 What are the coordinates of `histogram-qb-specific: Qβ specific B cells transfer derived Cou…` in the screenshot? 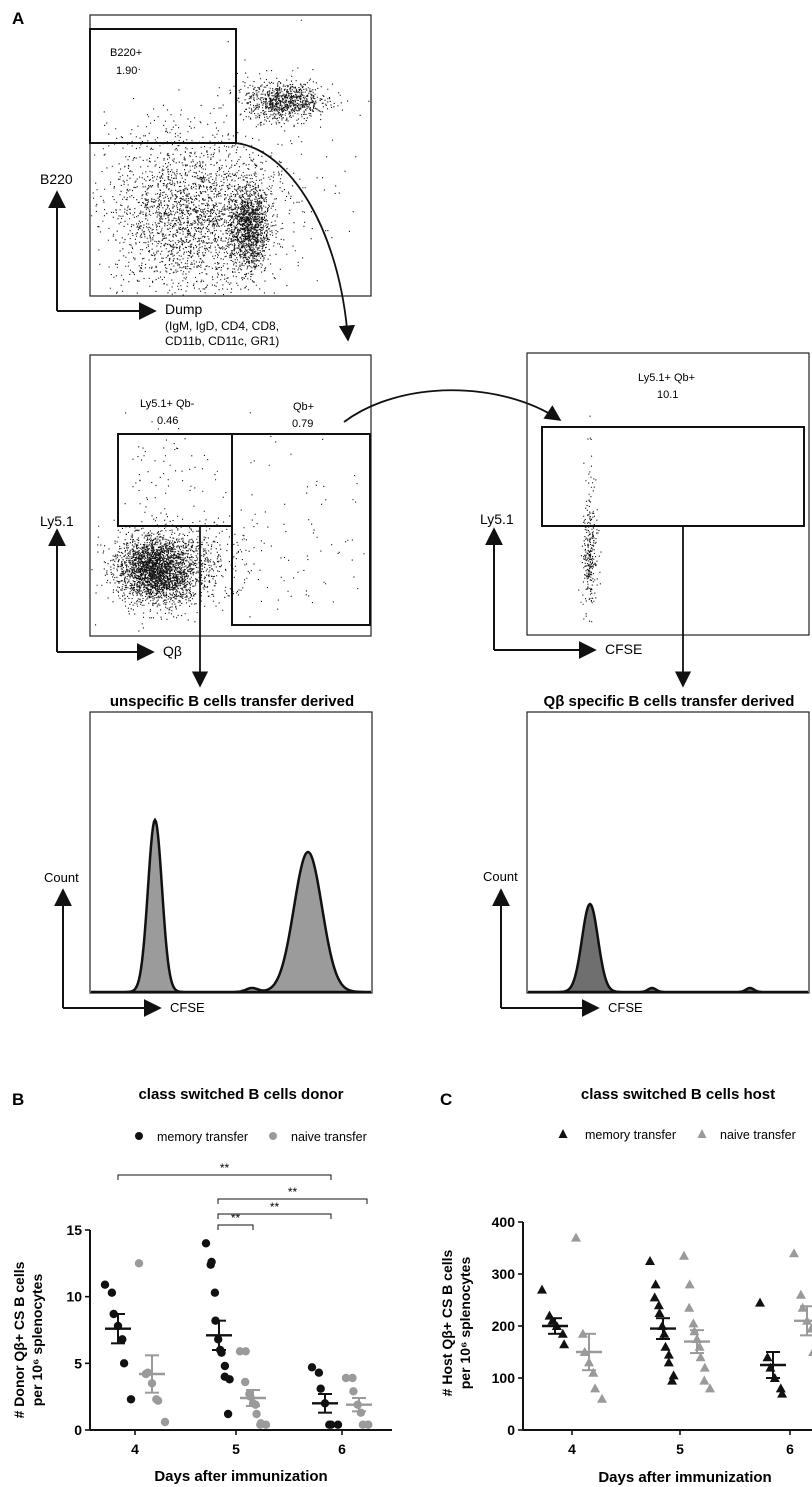 It's located at (646, 855).